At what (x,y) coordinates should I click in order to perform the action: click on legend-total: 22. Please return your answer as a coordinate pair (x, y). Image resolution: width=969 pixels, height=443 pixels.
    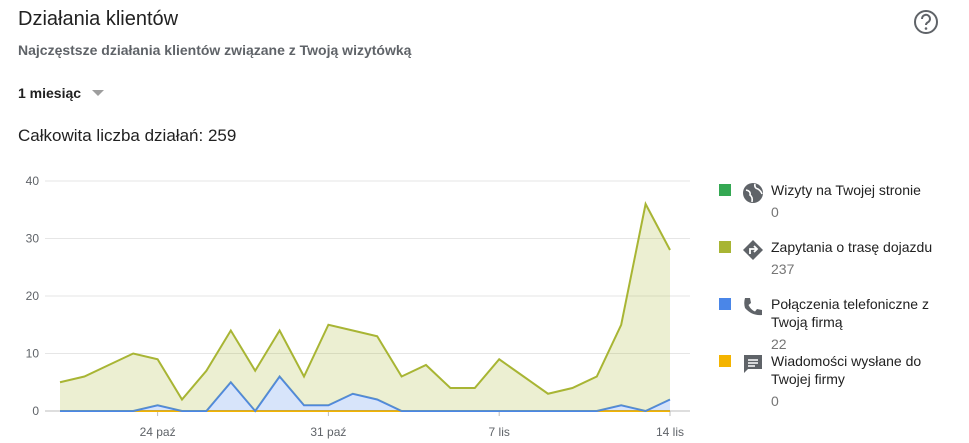
    Looking at the image, I should click on (779, 344).